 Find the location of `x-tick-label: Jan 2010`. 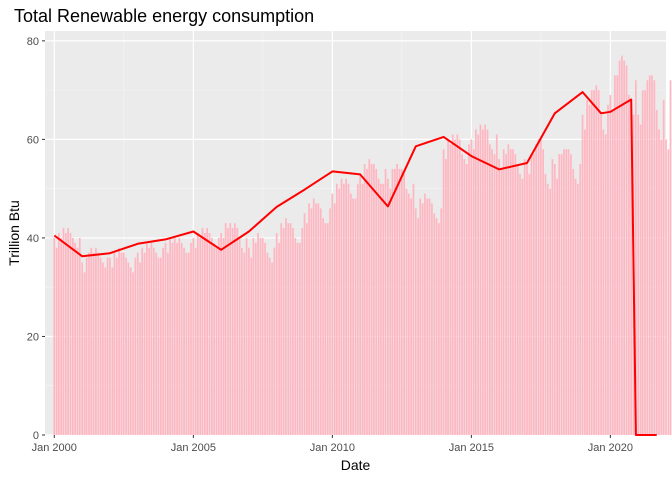

x-tick-label: Jan 2010 is located at coordinates (332, 448).